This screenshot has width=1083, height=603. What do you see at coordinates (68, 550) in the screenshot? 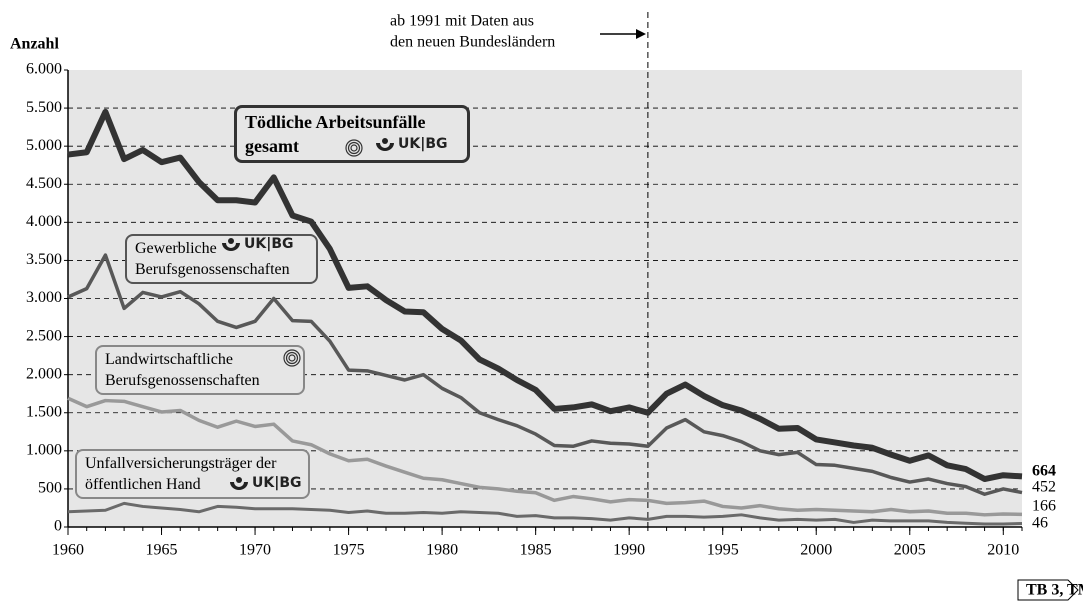
I see `x-tick-label: 1960` at bounding box center [68, 550].